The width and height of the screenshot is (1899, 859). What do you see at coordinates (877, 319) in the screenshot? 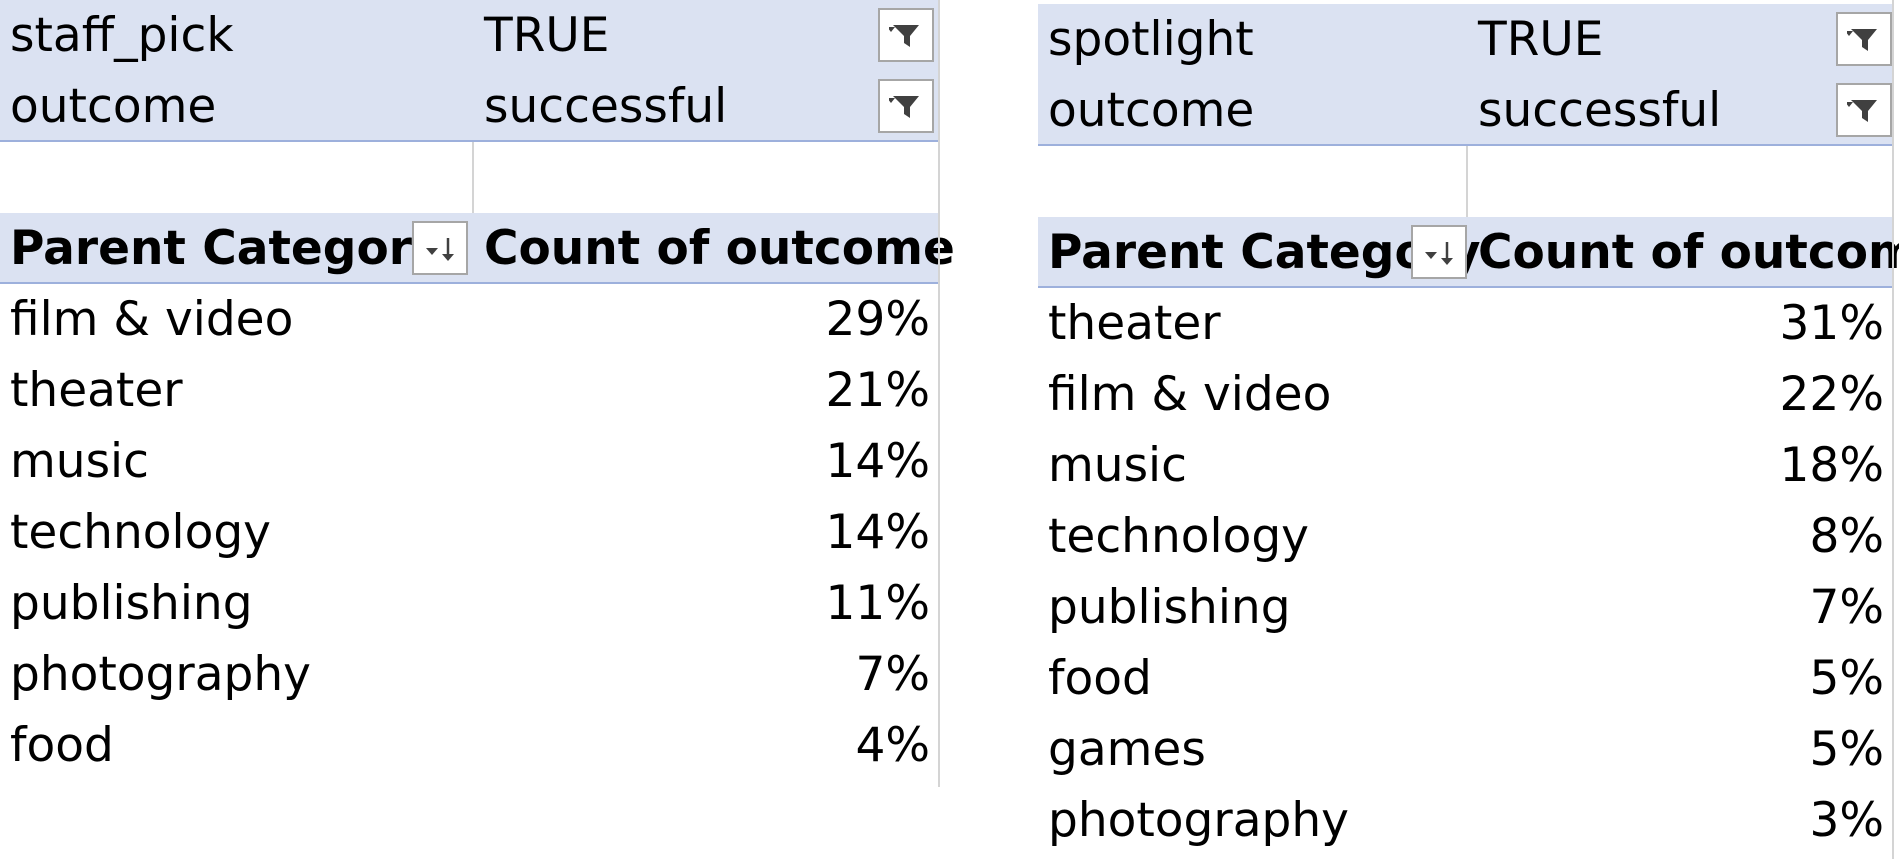
I see `value-cell: 29%` at bounding box center [877, 319].